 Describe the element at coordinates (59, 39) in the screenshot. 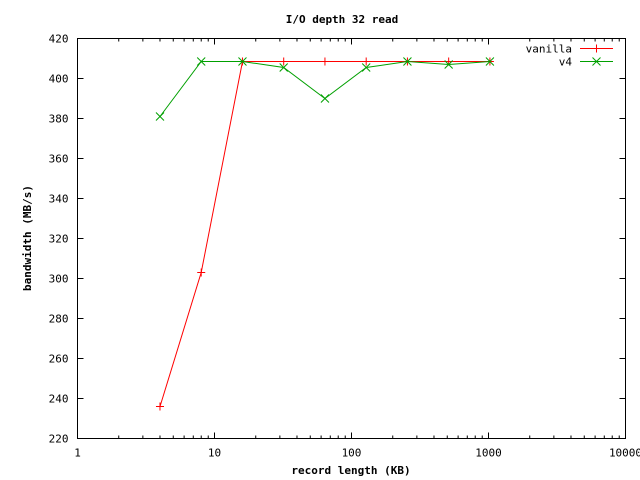

I see `y-tick-label: 420` at that location.